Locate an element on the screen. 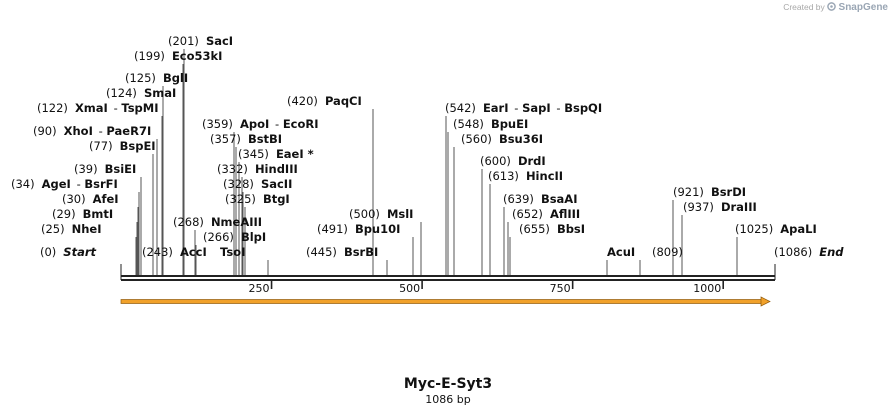 The height and width of the screenshot is (415, 896). site-label-bpu10i: (491) Bpu10I is located at coordinates (358, 229).